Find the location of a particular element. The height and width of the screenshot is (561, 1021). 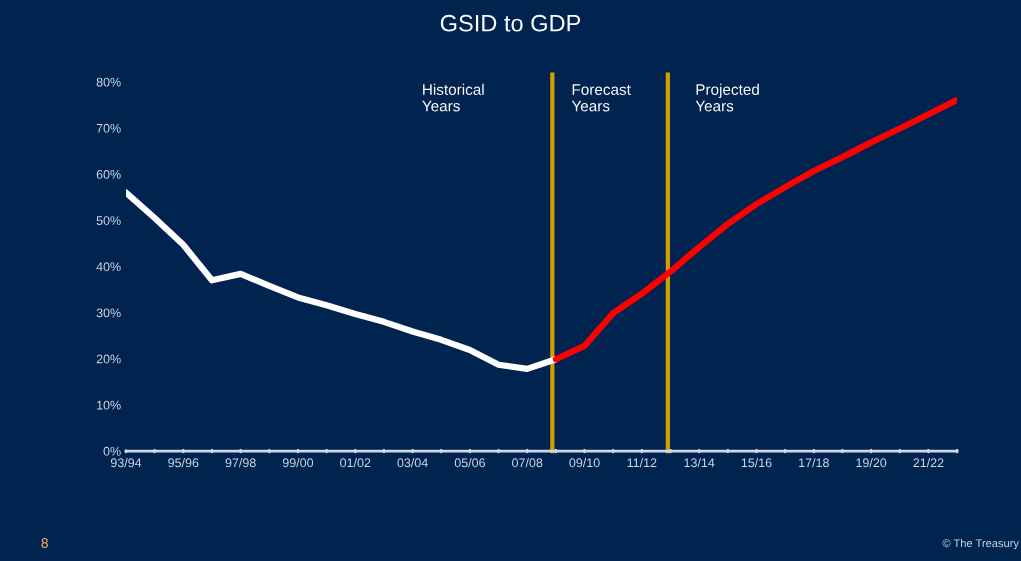

x-tick-label: 95/96 is located at coordinates (183, 462).